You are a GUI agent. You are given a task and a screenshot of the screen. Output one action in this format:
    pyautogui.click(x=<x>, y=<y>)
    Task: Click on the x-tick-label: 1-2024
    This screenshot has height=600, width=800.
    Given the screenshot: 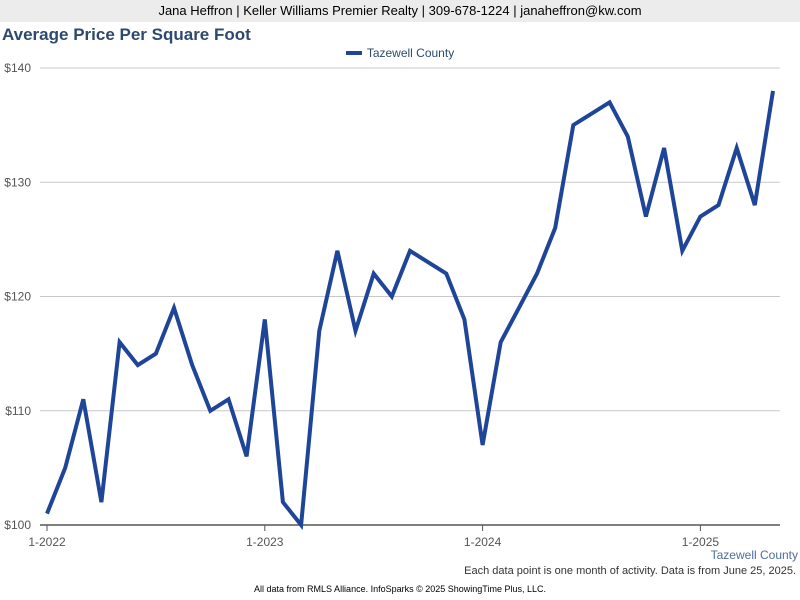 What is the action you would take?
    pyautogui.click(x=483, y=542)
    